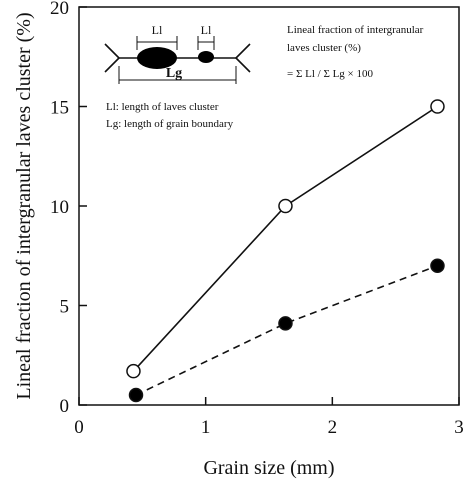 The image size is (474, 482). Describe the element at coordinates (324, 48) in the screenshot. I see `formula-line-2: laves cluster (%)` at that location.